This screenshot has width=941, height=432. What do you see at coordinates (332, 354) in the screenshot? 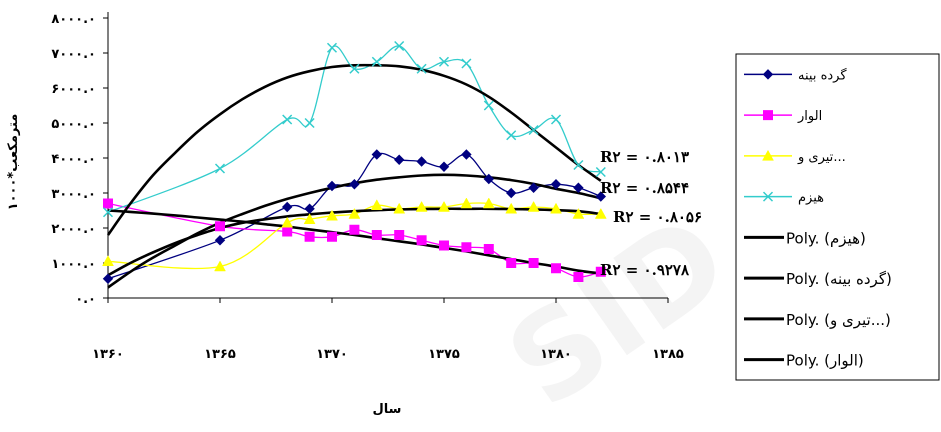
I see `x-tick-label: ۱۳۷۰` at bounding box center [332, 354].